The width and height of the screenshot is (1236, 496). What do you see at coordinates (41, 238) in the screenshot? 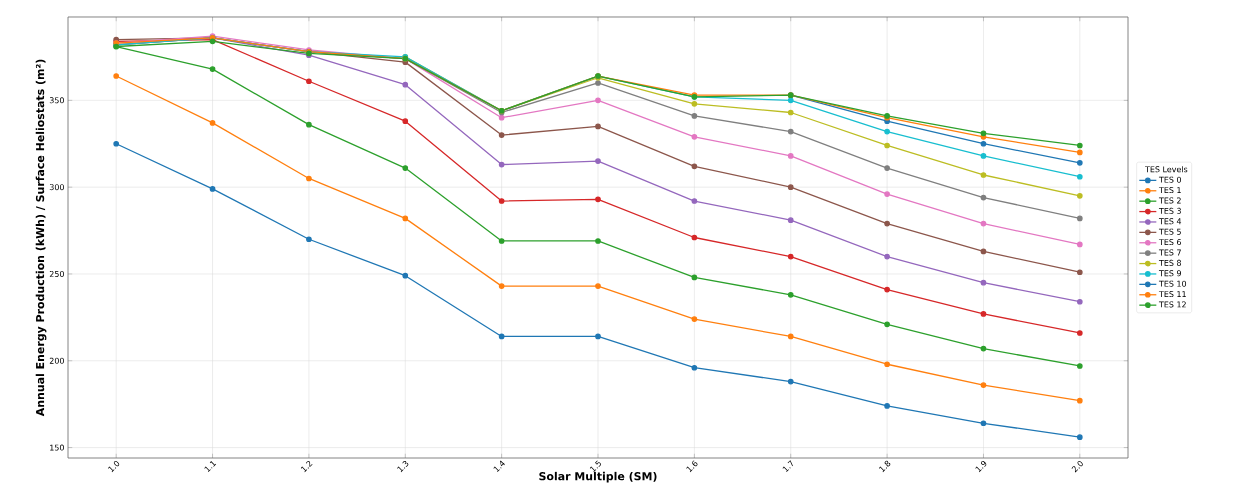
I see `y-axis-title: Annual Energy Production (kWh) / Surface Heliostats (m²)` at bounding box center [41, 238].